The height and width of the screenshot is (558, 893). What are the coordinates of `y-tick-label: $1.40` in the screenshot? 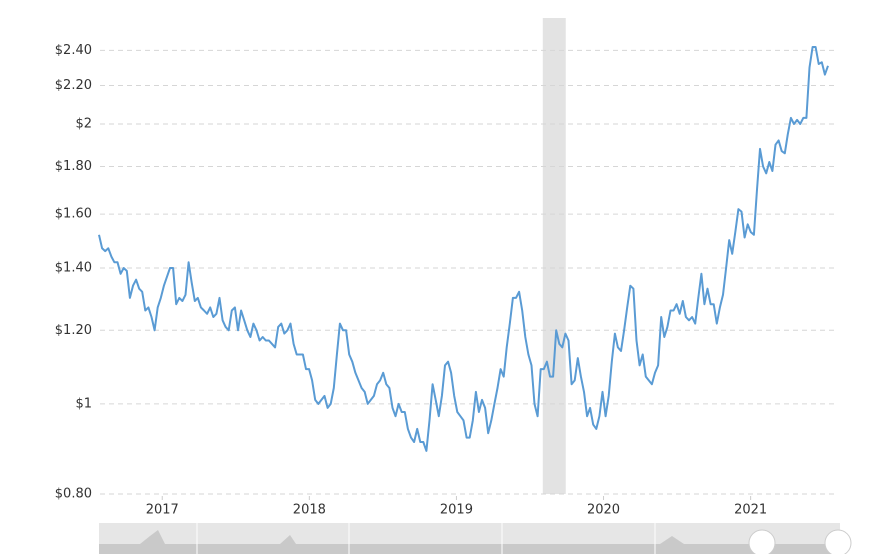 It's located at (73, 267).